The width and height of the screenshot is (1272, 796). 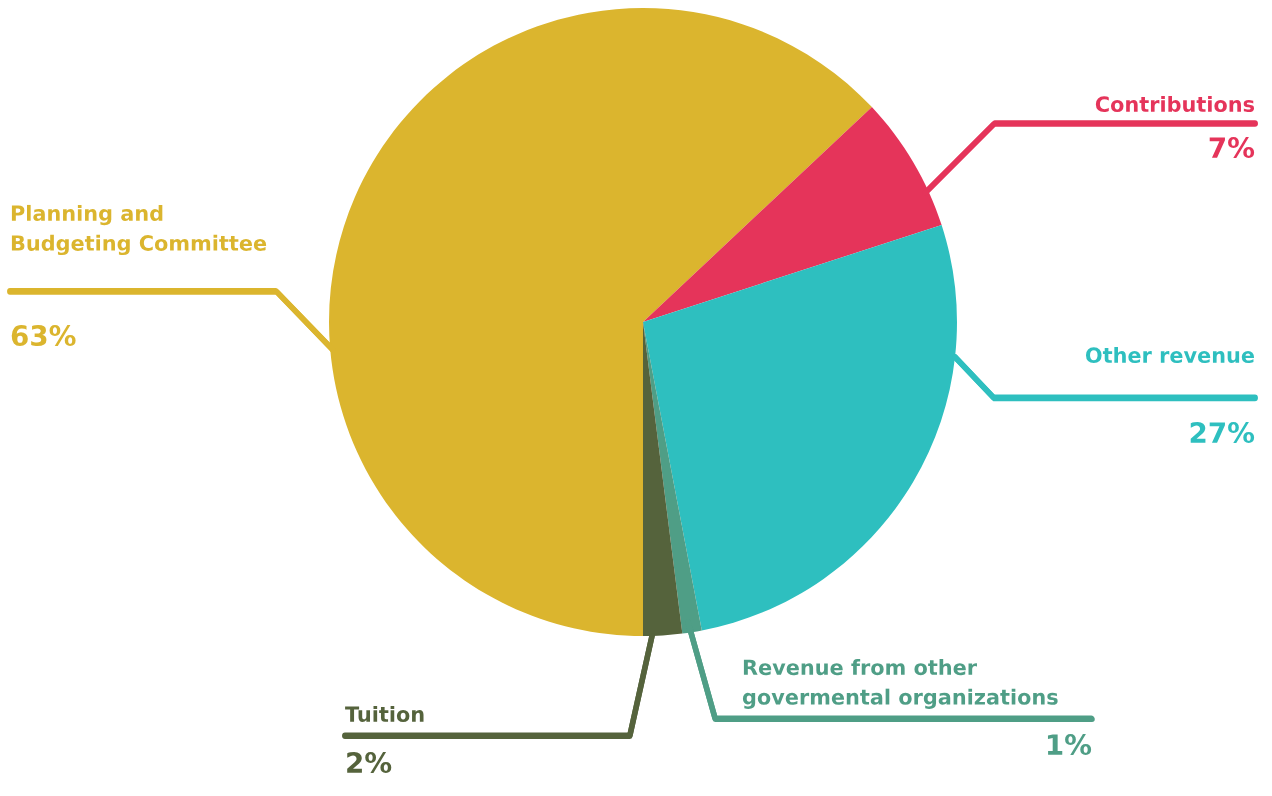 I want to click on slice-label: Planning and Budgeting Committee, so click(x=139, y=230).